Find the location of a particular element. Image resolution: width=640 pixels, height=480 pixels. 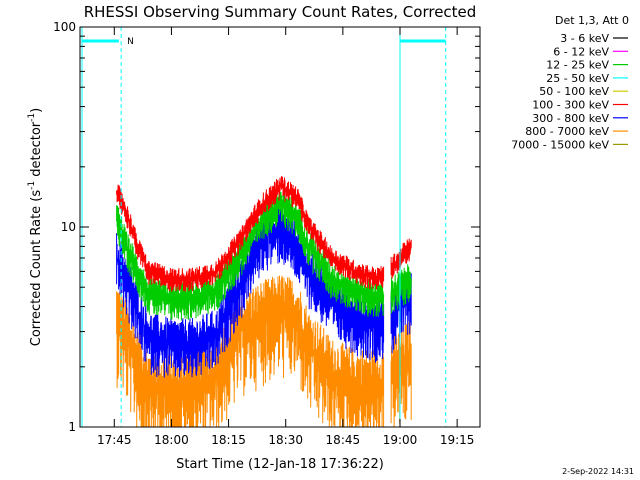

legend-entry: 50 - 100 keV is located at coordinates (574, 91).